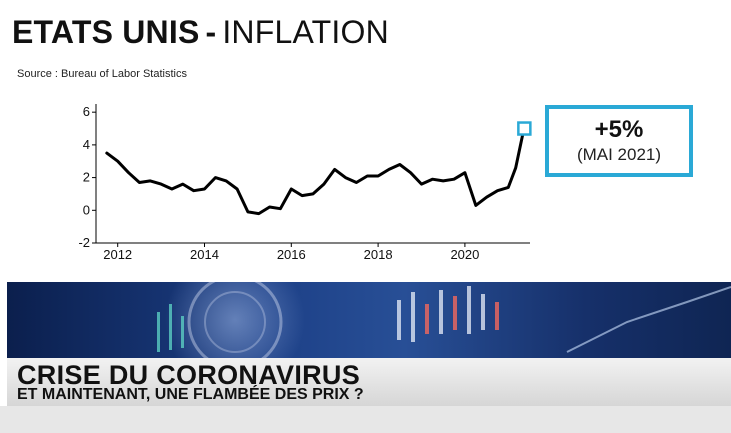 Image resolution: width=731 pixels, height=433 pixels. What do you see at coordinates (378, 254) in the screenshot?
I see `x-tick-label: 2018` at bounding box center [378, 254].